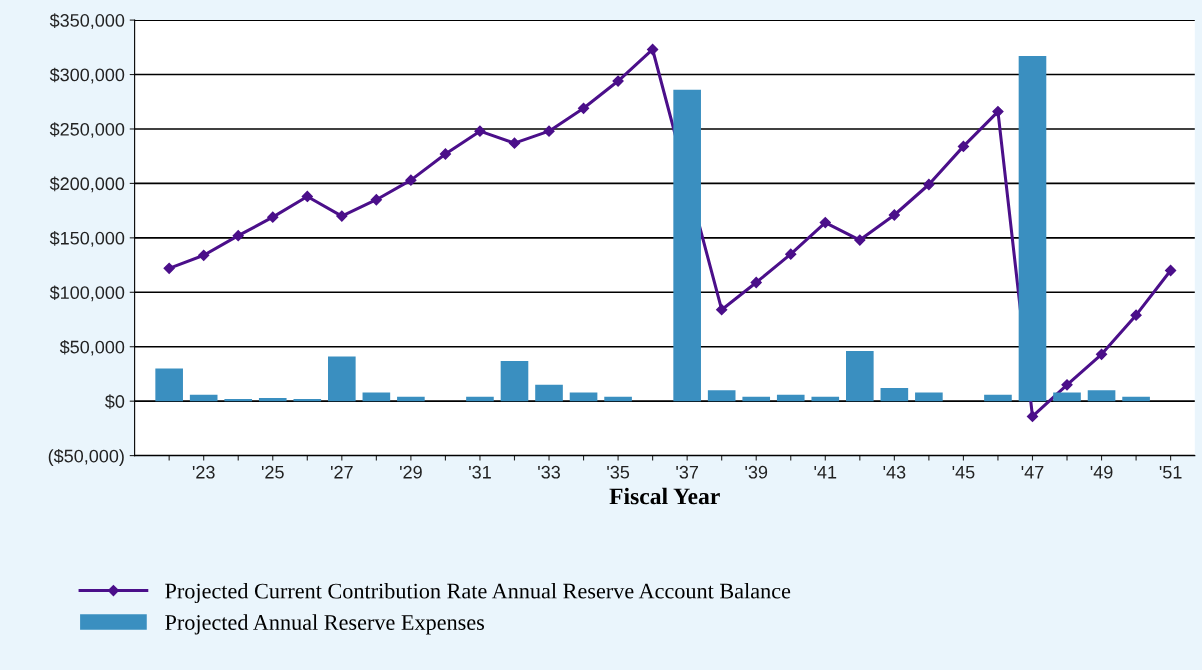 This screenshot has height=670, width=1202. Describe the element at coordinates (87, 75) in the screenshot. I see `y-tick-label: $300,000` at that location.